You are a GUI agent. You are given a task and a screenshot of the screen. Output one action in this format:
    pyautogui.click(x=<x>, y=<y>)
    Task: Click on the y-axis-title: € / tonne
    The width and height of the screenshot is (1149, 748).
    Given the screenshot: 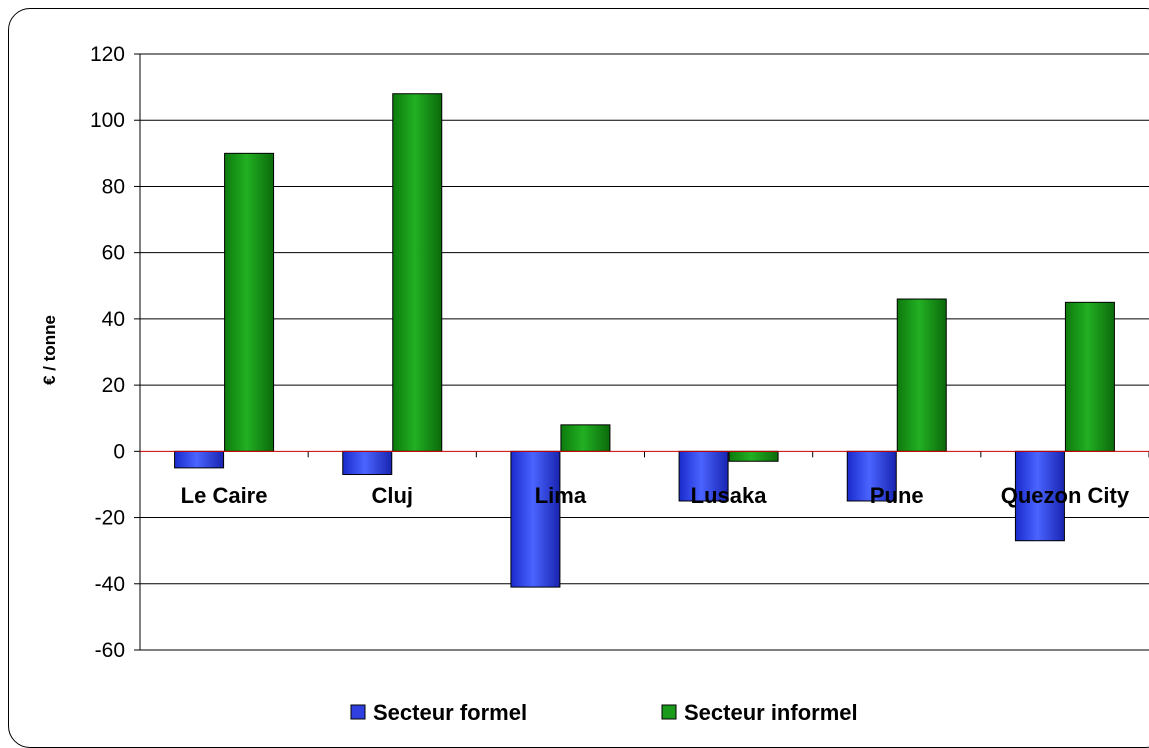 What is the action you would take?
    pyautogui.click(x=49, y=350)
    